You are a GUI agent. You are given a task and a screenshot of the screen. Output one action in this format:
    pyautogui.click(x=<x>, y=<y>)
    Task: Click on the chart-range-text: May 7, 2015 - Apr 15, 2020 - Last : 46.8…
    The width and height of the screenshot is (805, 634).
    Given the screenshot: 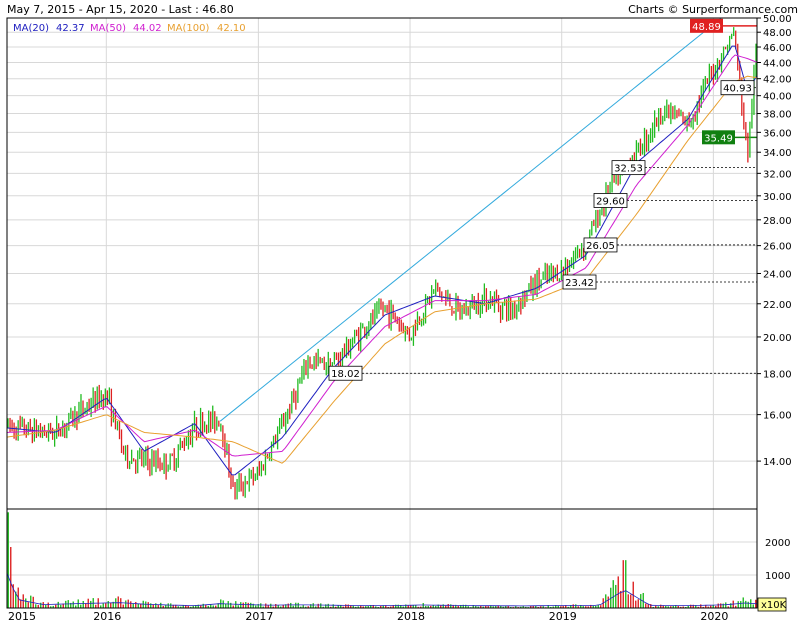 What is the action you would take?
    pyautogui.click(x=120, y=9)
    